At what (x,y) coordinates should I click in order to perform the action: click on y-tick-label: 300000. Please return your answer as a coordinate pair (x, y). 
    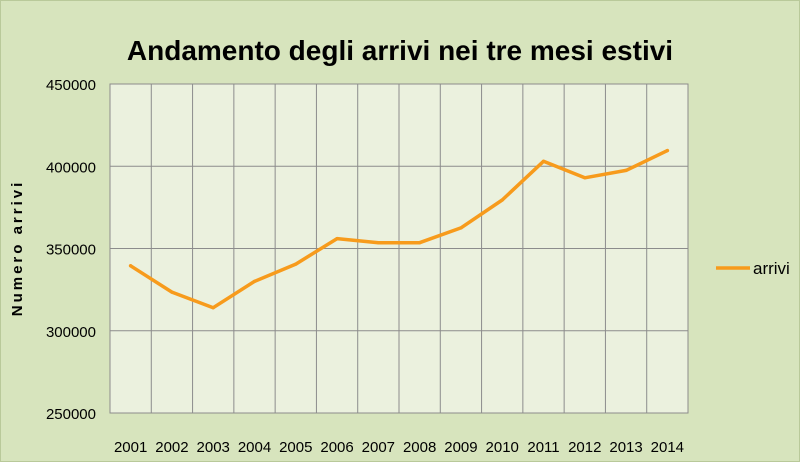
    Looking at the image, I should click on (71, 332).